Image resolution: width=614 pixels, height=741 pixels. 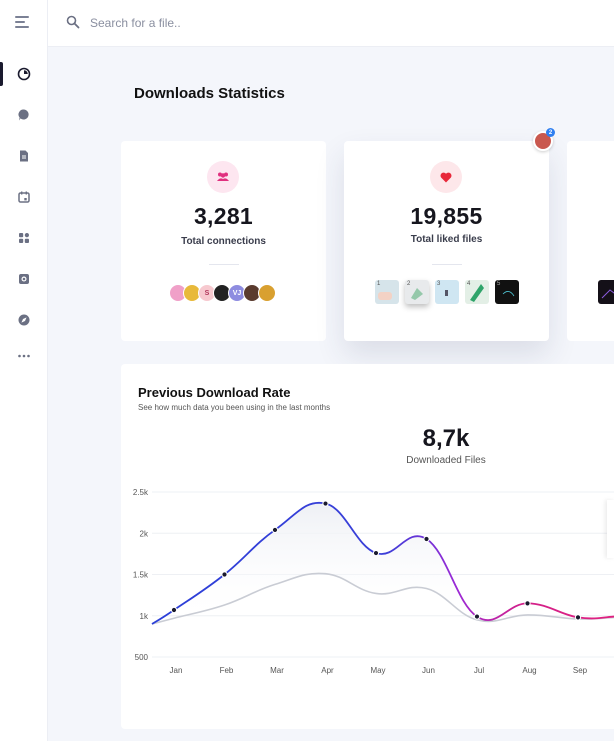 I want to click on series-line-secondary, so click(x=382, y=598).